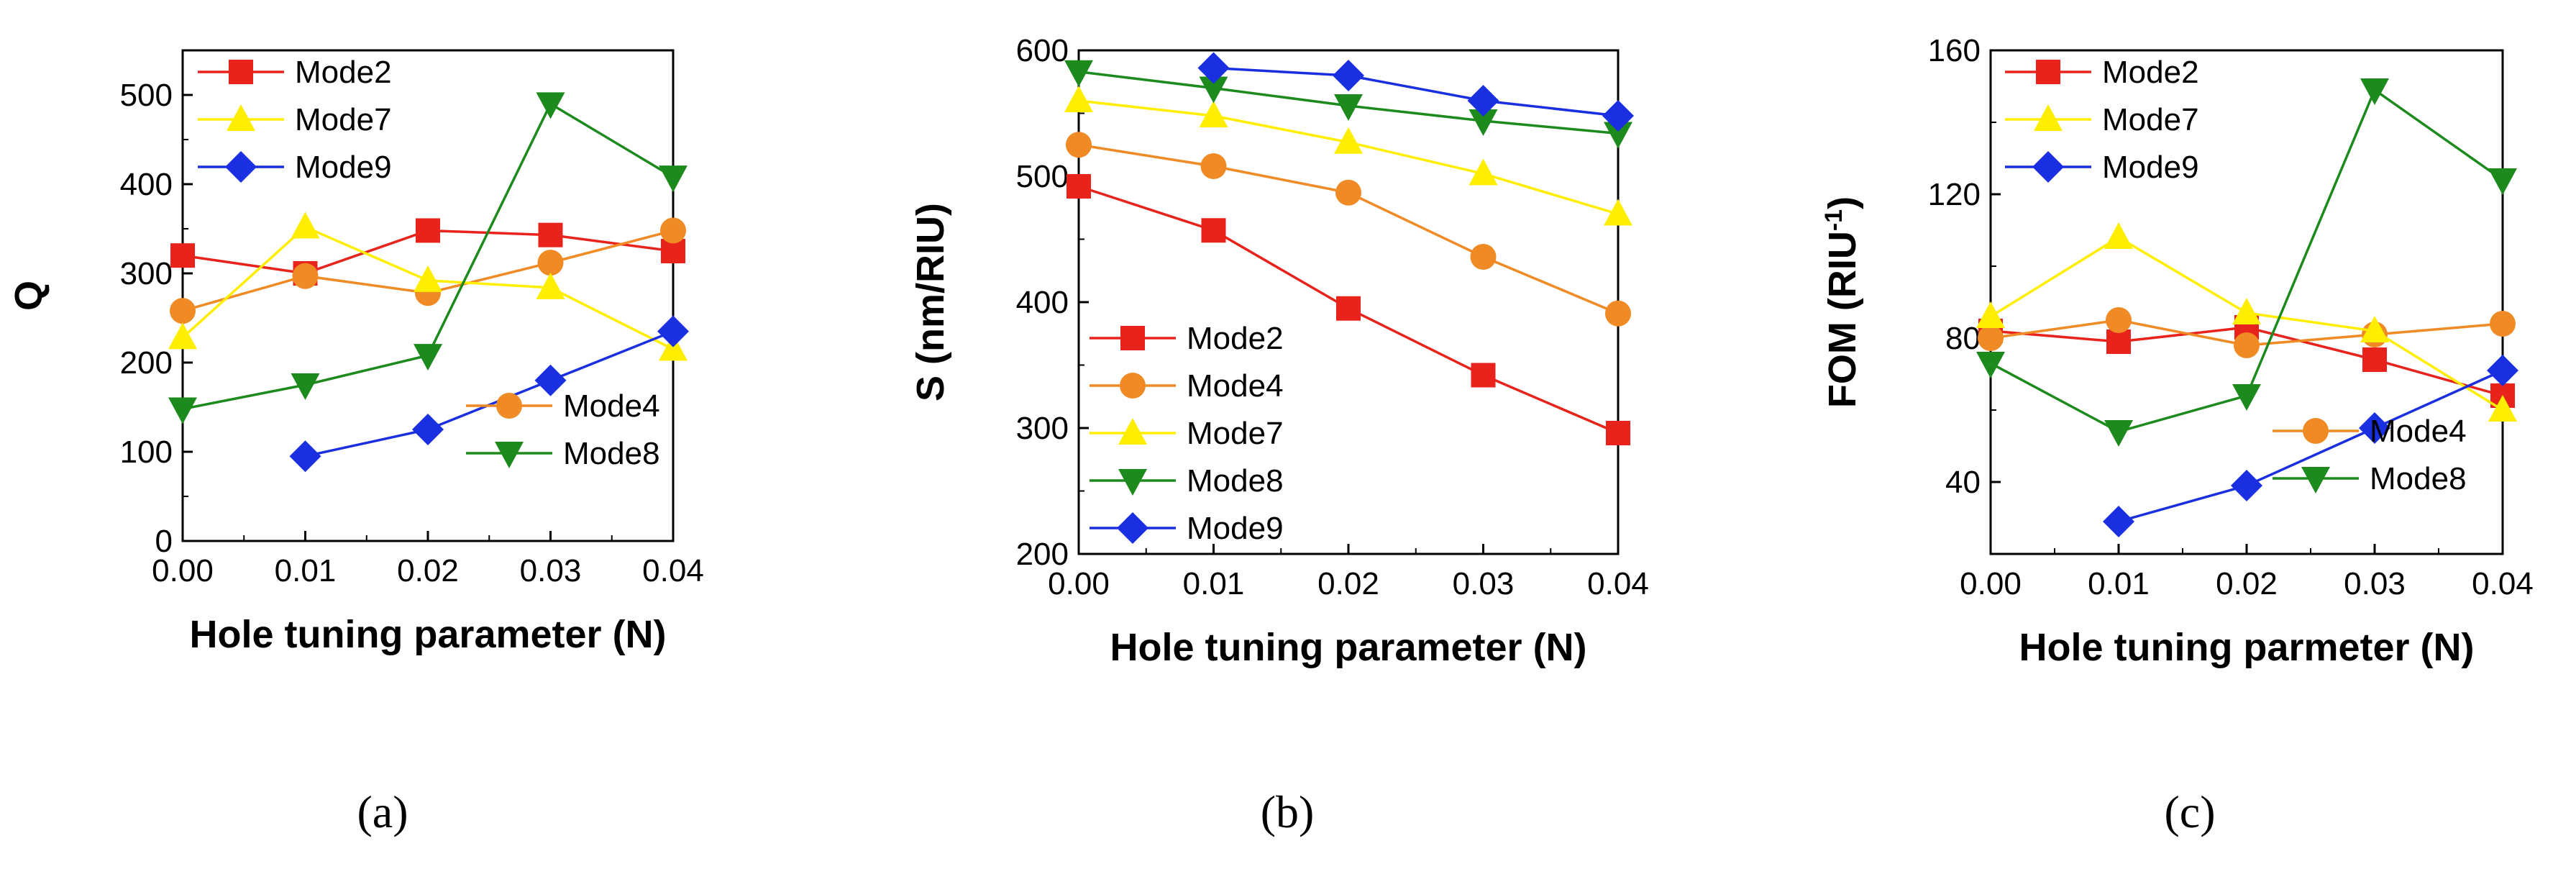 The height and width of the screenshot is (887, 2576). What do you see at coordinates (1288, 811) in the screenshot?
I see `panel-label: (b)` at bounding box center [1288, 811].